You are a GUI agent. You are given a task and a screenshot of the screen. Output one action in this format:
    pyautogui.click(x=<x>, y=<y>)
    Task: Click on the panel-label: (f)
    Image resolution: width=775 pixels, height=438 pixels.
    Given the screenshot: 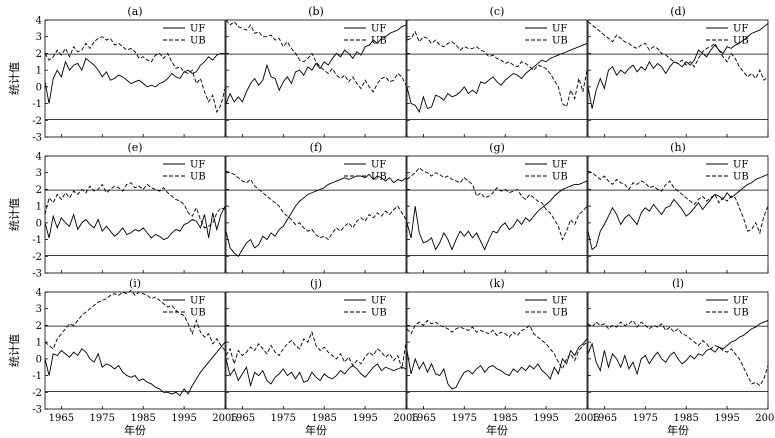 What is the action you would take?
    pyautogui.click(x=316, y=147)
    